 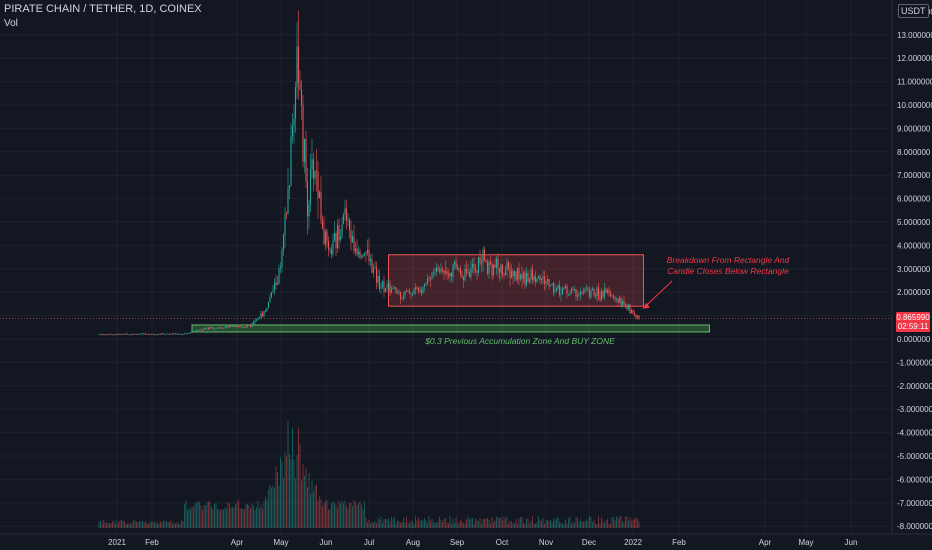 I want to click on x-tick-label: May, so click(x=805, y=542).